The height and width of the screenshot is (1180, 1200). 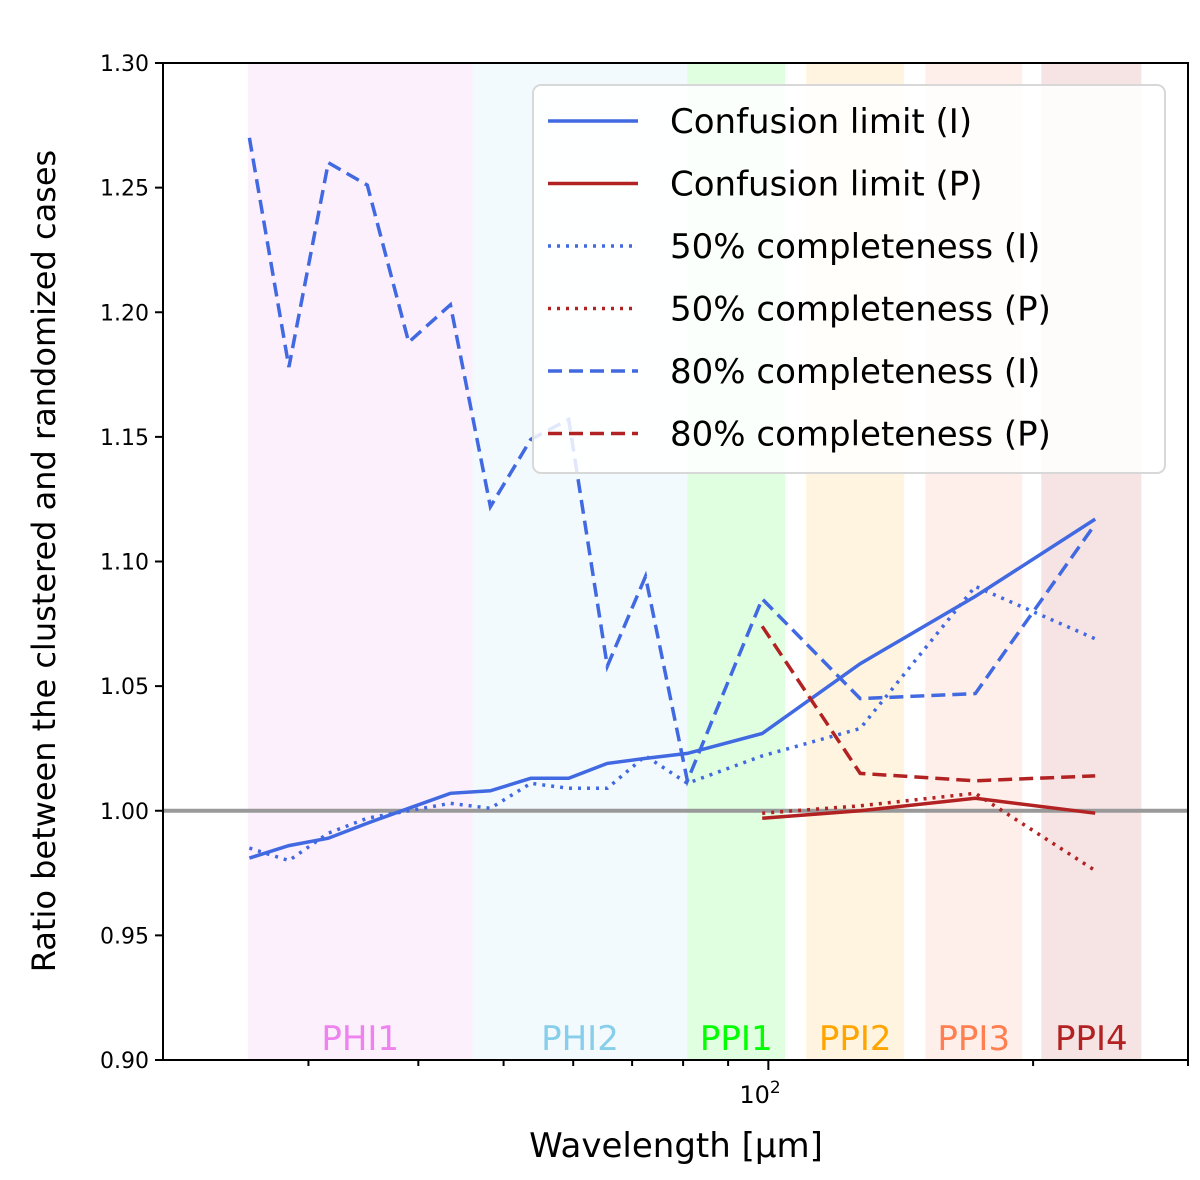 I want to click on y-tick-label: 1.25, so click(x=124, y=189).